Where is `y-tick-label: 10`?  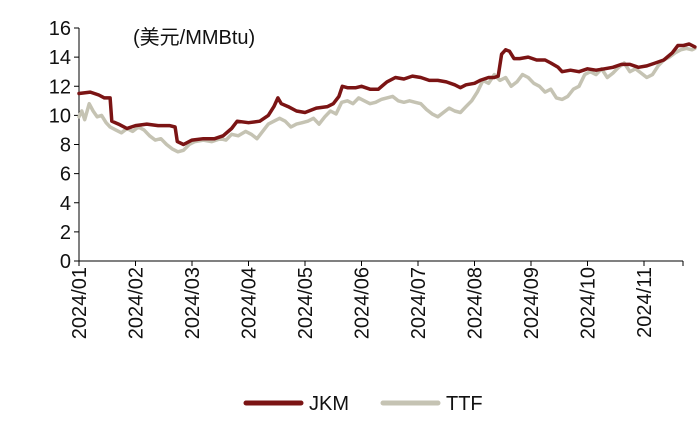 y-tick-label: 10 is located at coordinates (60, 116).